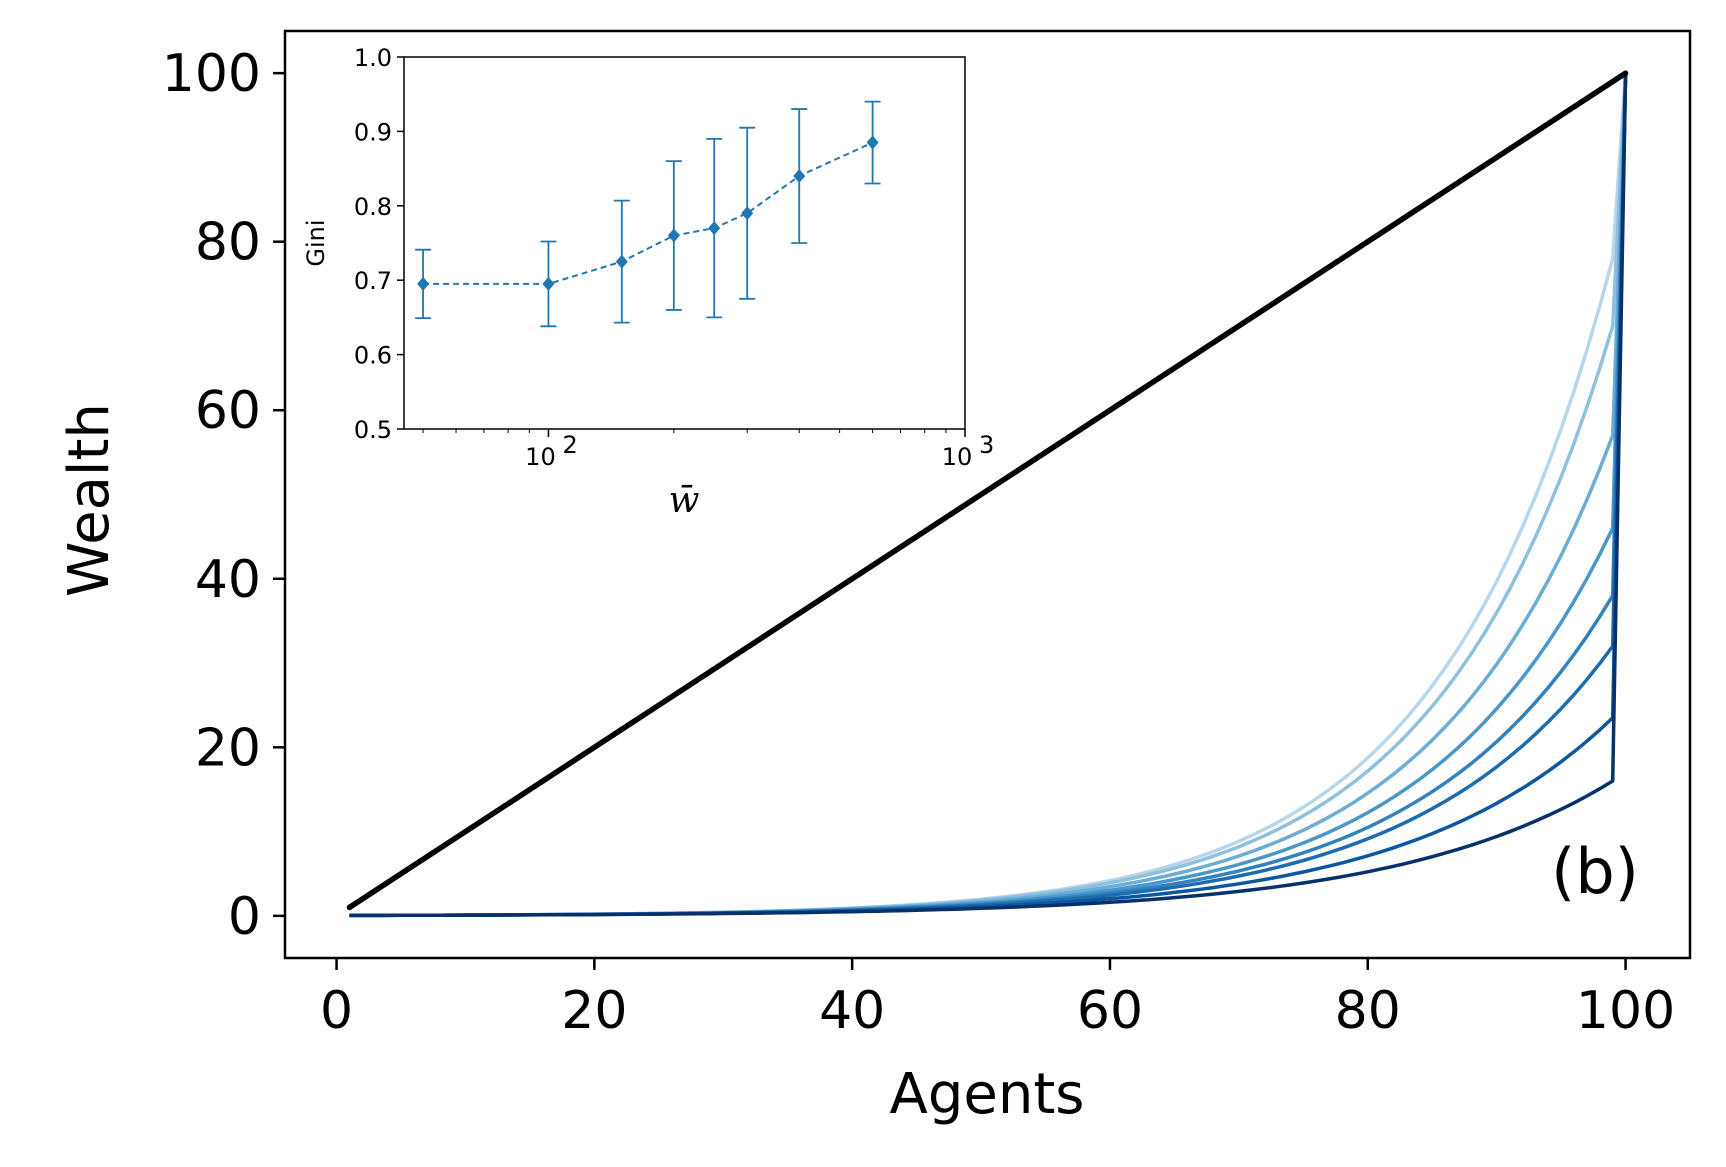  Describe the element at coordinates (986, 445) in the screenshot. I see `inset-x-tick-exponent: 3` at that location.